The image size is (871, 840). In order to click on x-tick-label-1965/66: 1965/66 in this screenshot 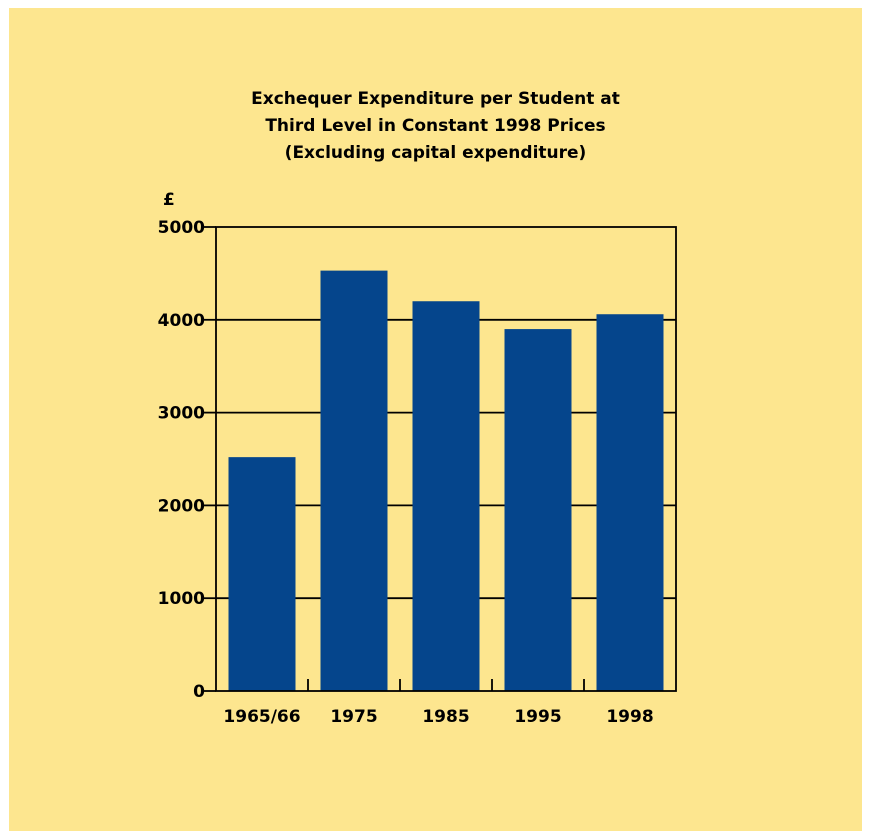, I will do `click(261, 717)`.